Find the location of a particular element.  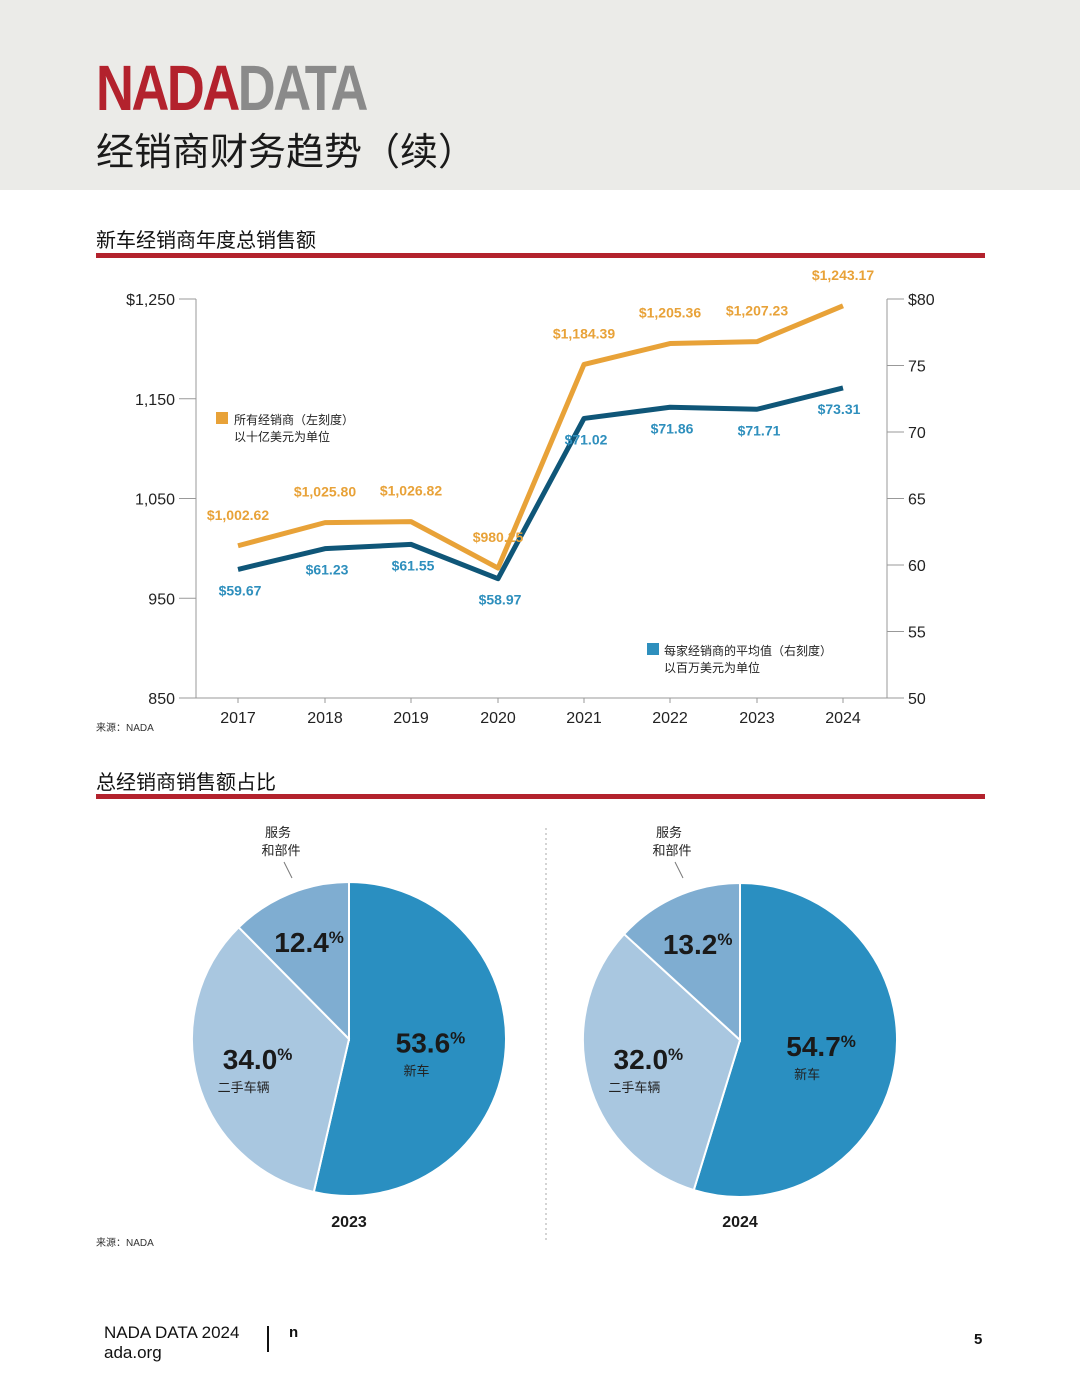

data-label-total: $1,207.23 is located at coordinates (757, 311).